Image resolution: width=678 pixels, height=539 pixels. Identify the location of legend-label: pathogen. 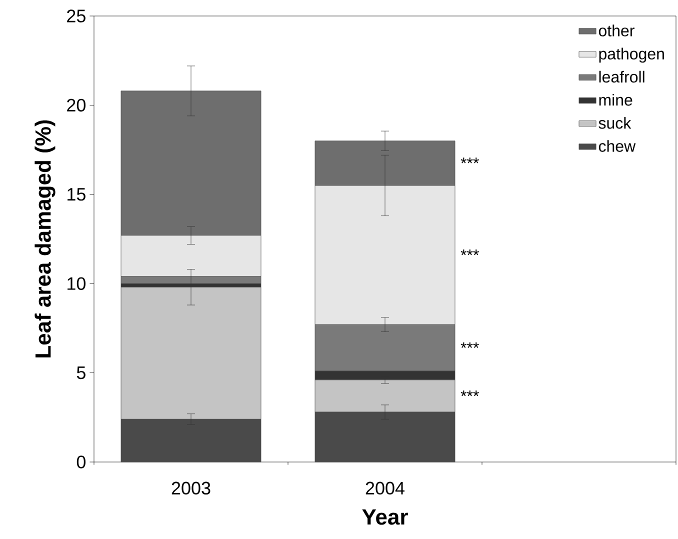
(631, 55).